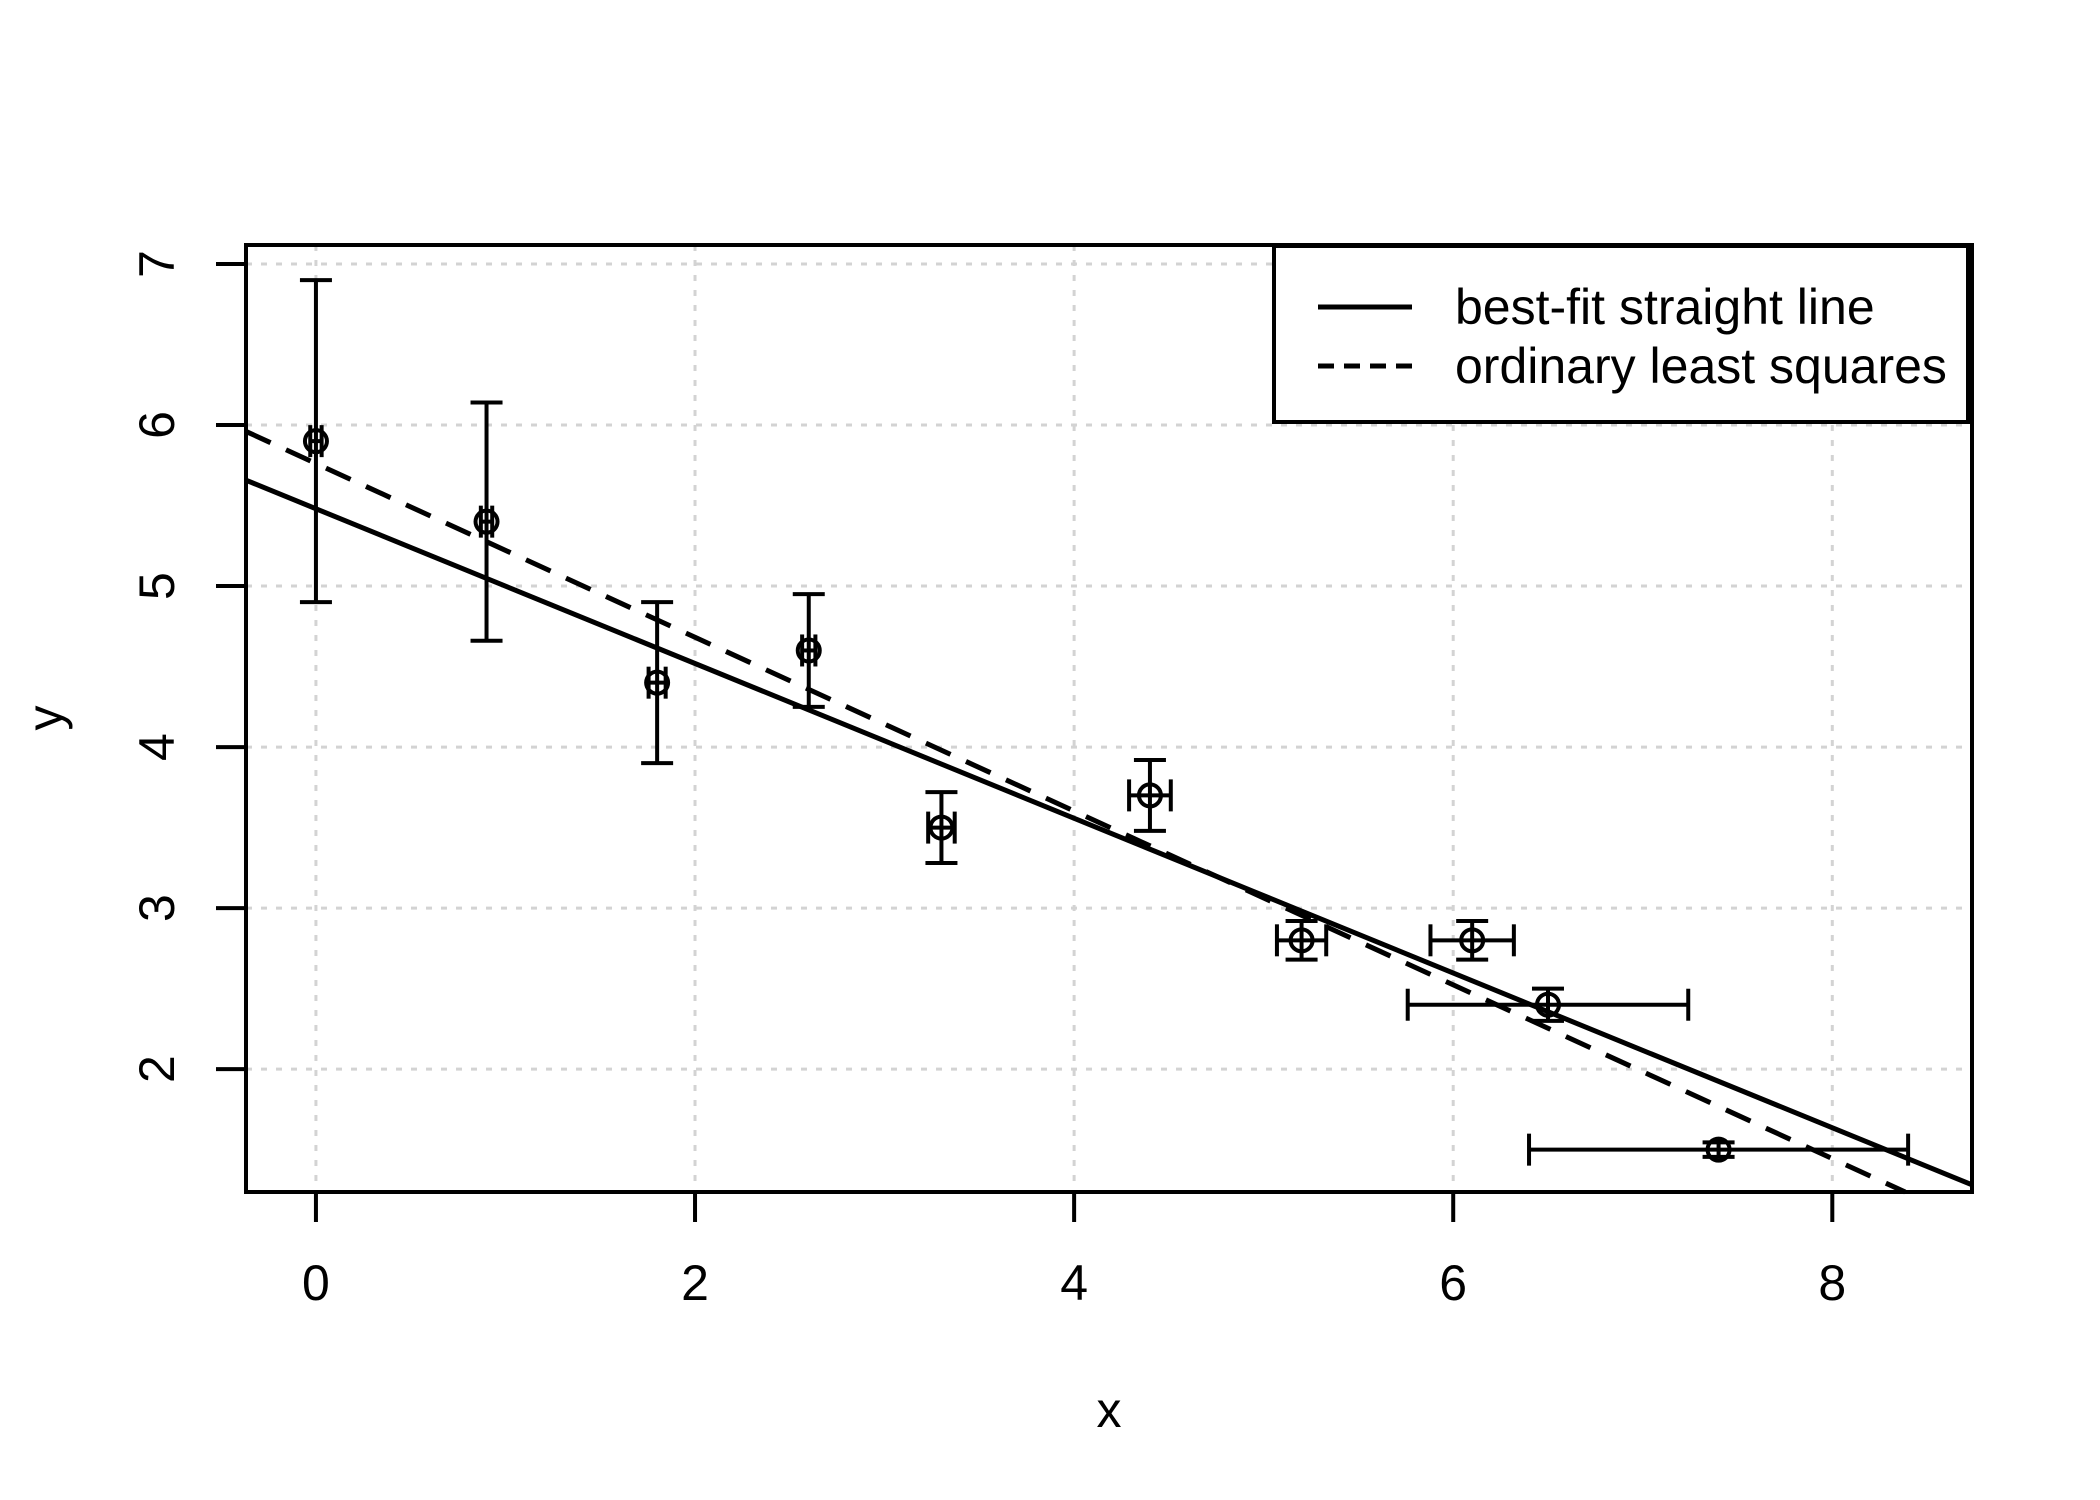 The height and width of the screenshot is (1500, 2100). I want to click on y-tick-label-4: 4, so click(157, 747).